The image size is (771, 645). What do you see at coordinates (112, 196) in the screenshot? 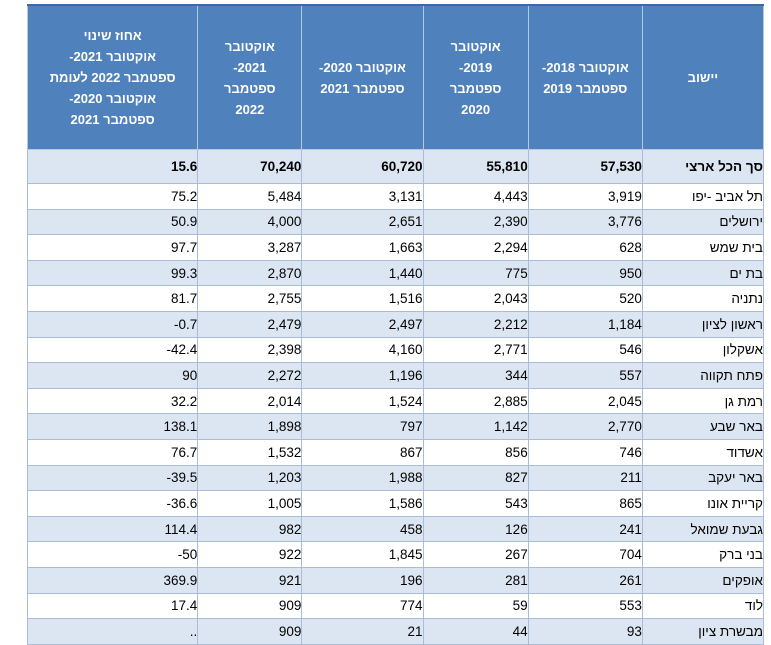
I see `pct-cell: 75.2` at bounding box center [112, 196].